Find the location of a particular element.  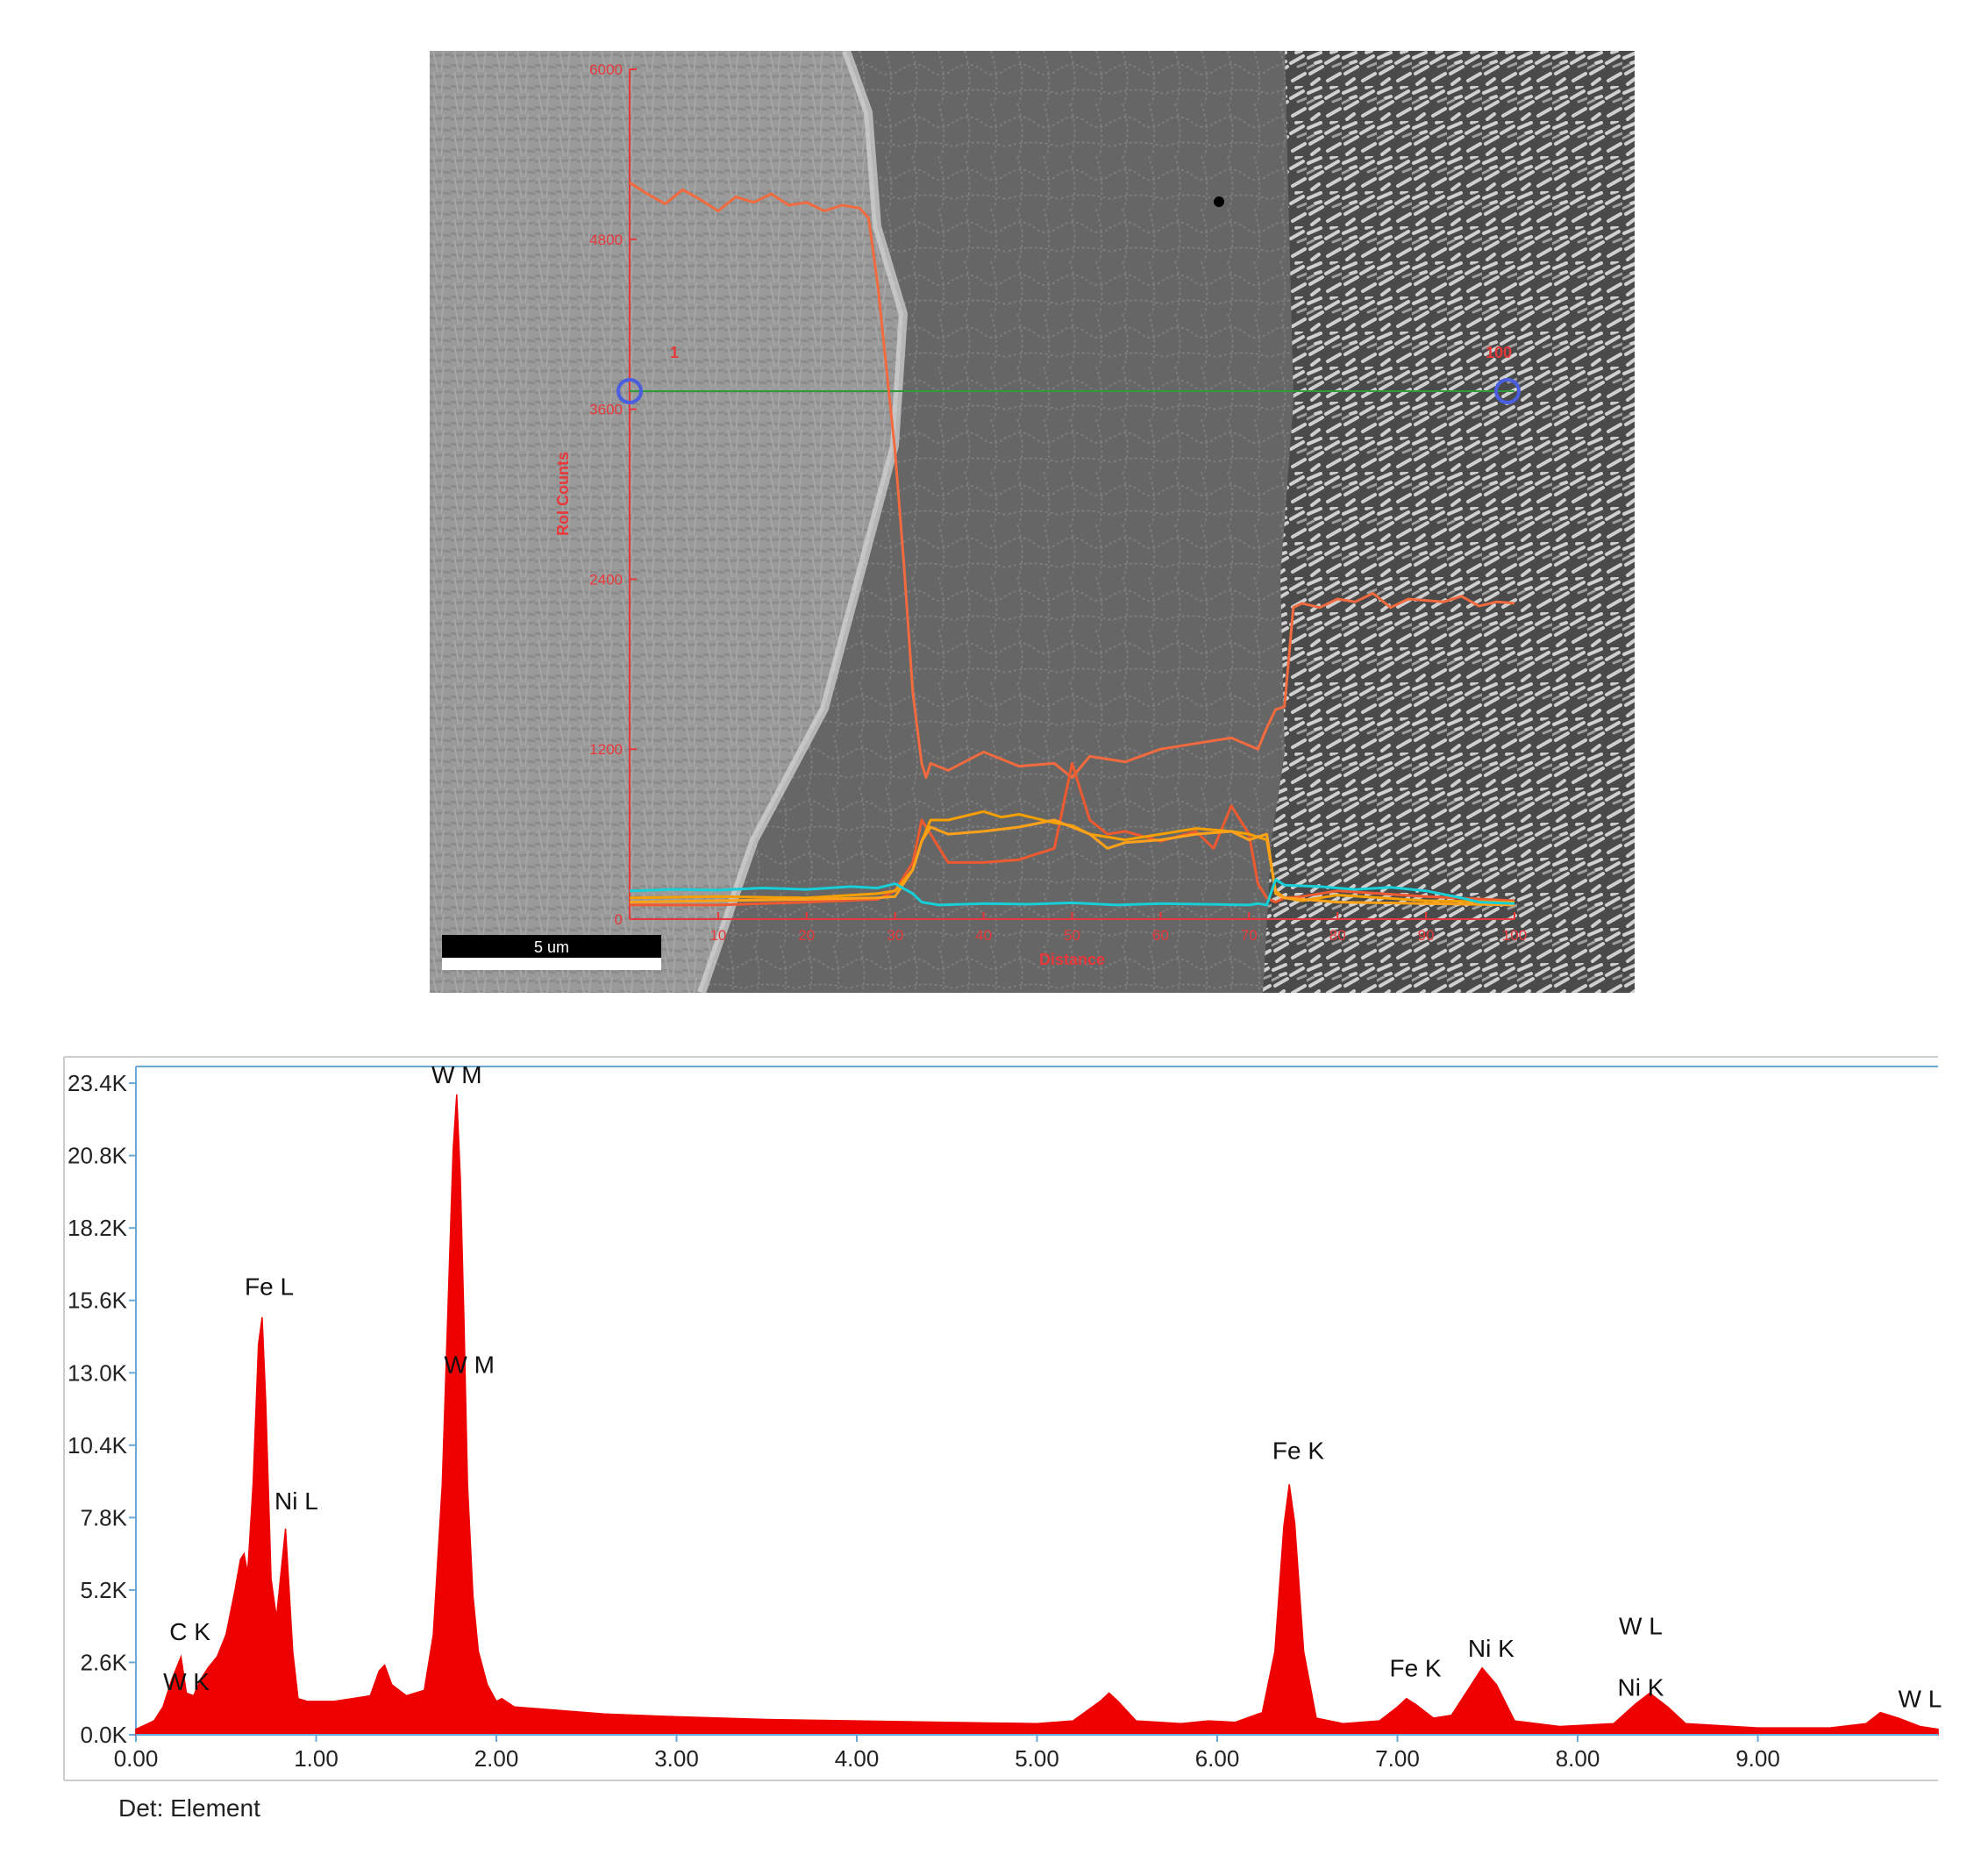

sem-region-right is located at coordinates (1449, 522).